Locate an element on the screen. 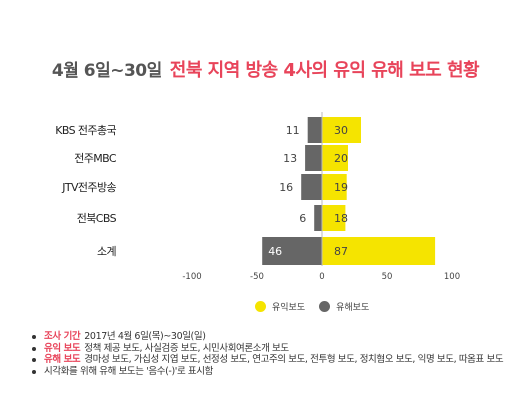 Image resolution: width=531 pixels, height=419 pixels. x-tick-label: 100 is located at coordinates (452, 277).